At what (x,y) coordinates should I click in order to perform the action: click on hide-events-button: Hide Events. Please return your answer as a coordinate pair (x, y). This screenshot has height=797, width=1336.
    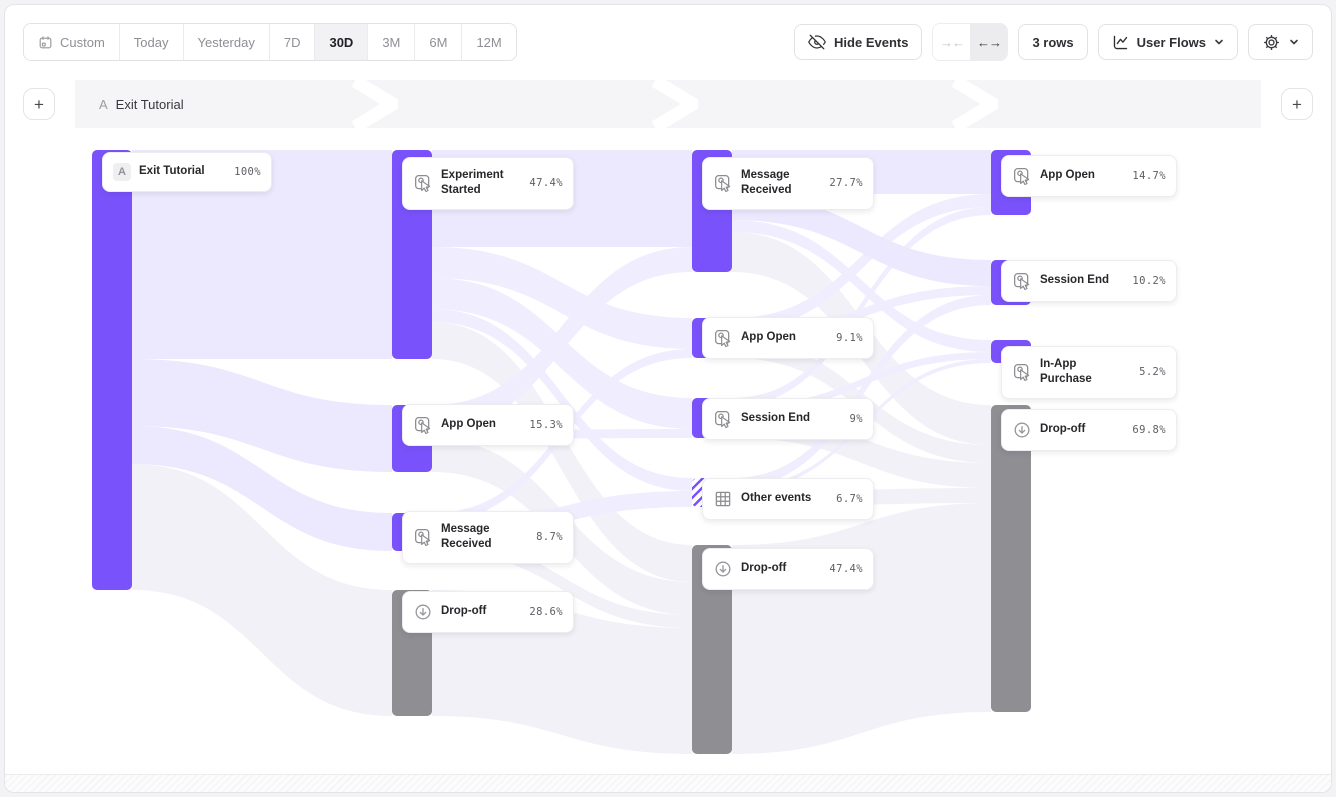
    Looking at the image, I should click on (858, 42).